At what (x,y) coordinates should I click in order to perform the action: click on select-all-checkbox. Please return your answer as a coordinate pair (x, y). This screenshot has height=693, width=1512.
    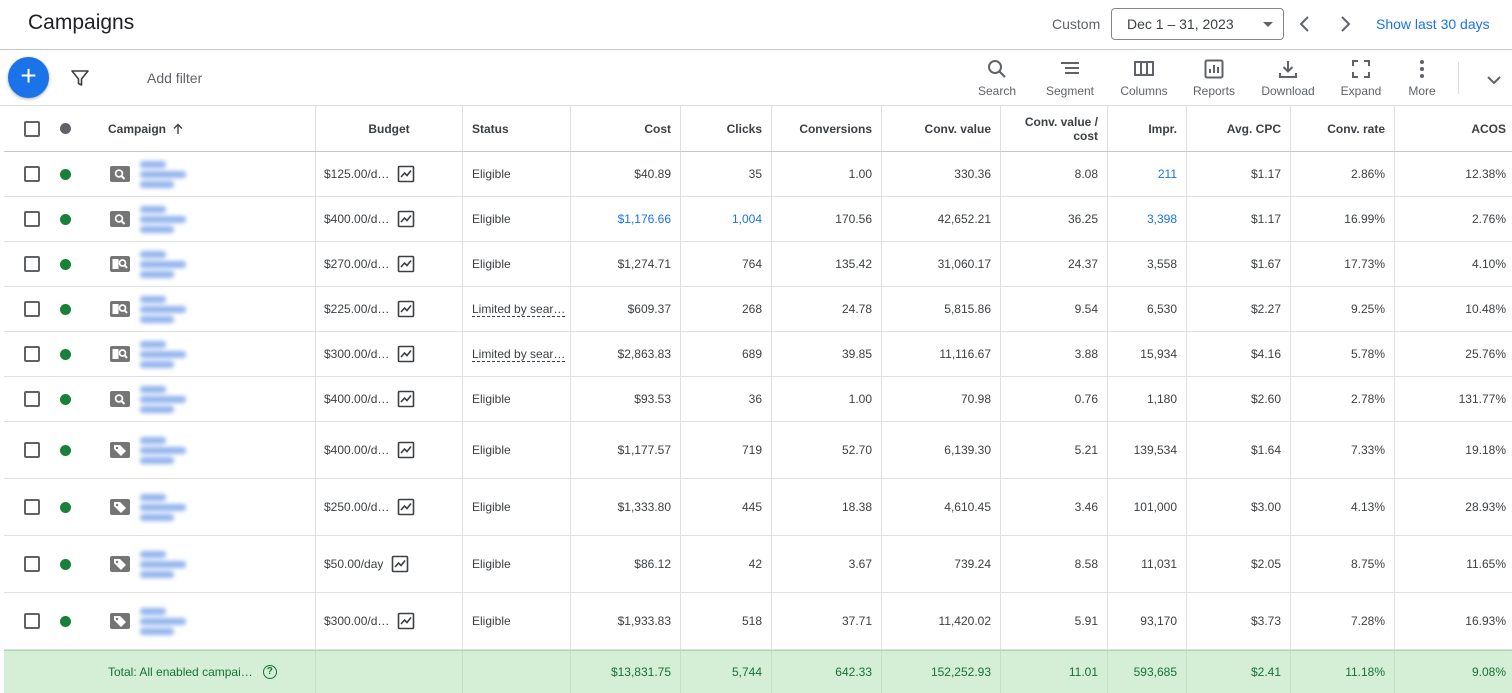
    Looking at the image, I should click on (32, 128).